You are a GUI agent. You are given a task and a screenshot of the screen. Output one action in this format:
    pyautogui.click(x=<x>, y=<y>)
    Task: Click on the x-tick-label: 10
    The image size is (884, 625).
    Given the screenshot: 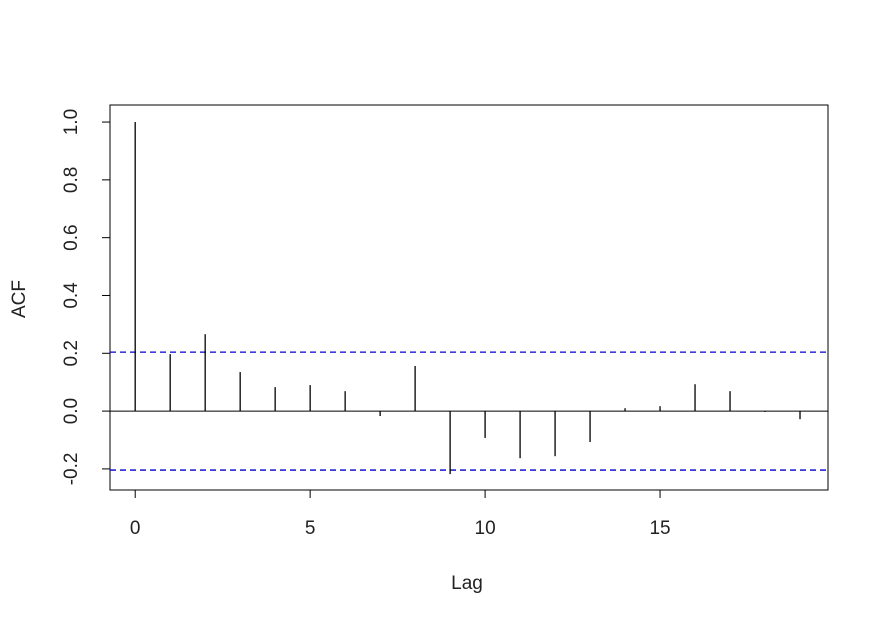 What is the action you would take?
    pyautogui.click(x=485, y=528)
    